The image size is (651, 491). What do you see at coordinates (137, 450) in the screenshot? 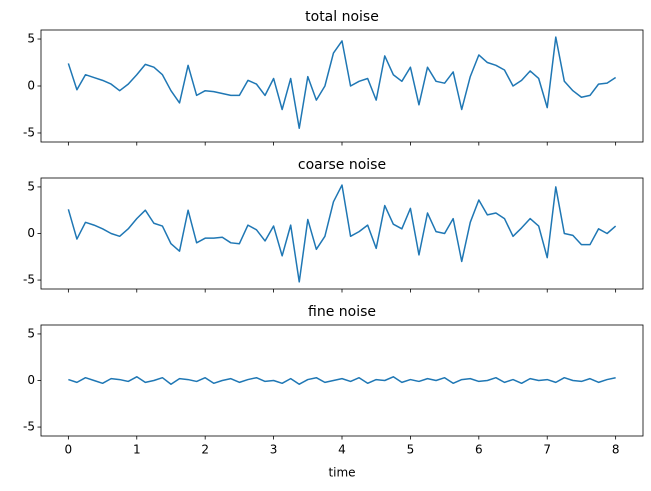
I see `x-tick-label: 1` at bounding box center [137, 450].